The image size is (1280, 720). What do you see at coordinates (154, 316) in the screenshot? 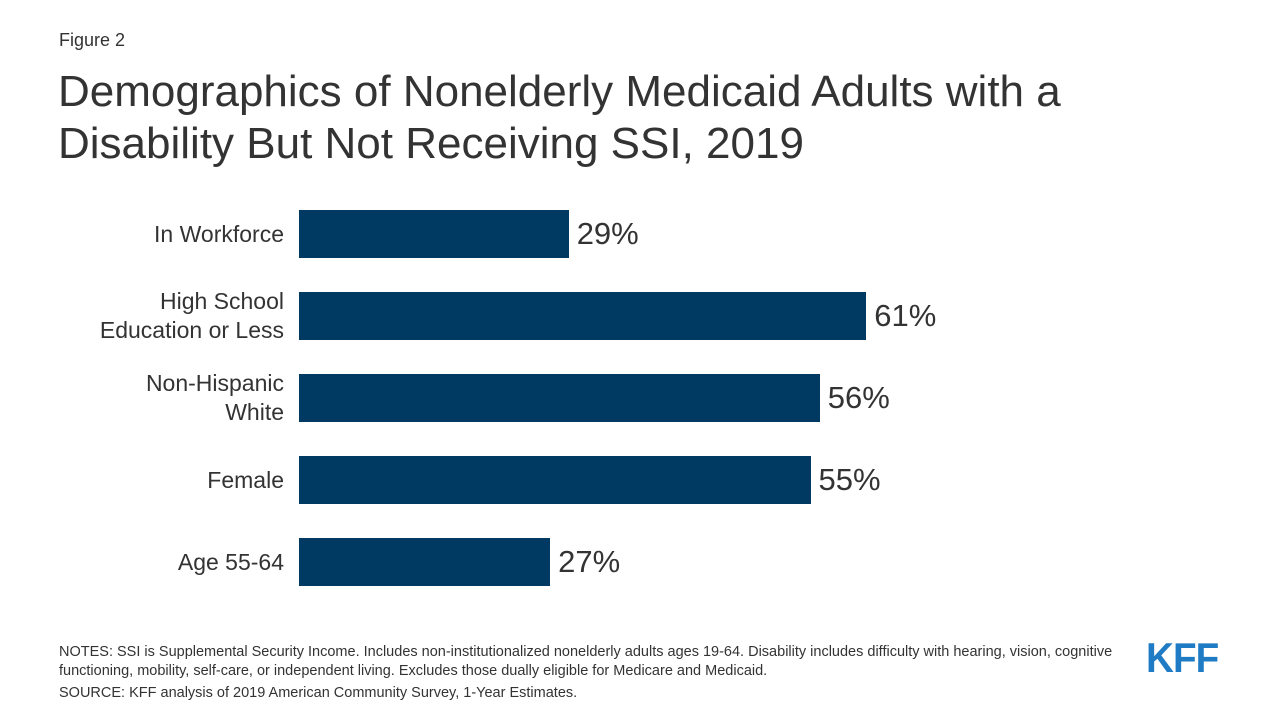
I see `category-label: High School Education or Less` at bounding box center [154, 316].